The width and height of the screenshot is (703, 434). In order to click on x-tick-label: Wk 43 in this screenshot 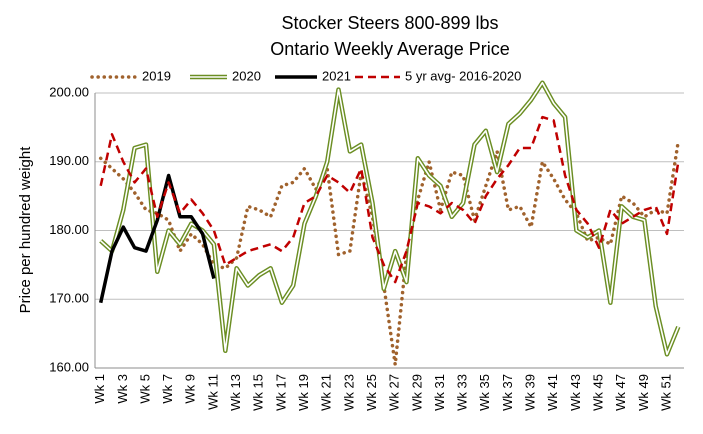, I will do `click(575, 392)`.